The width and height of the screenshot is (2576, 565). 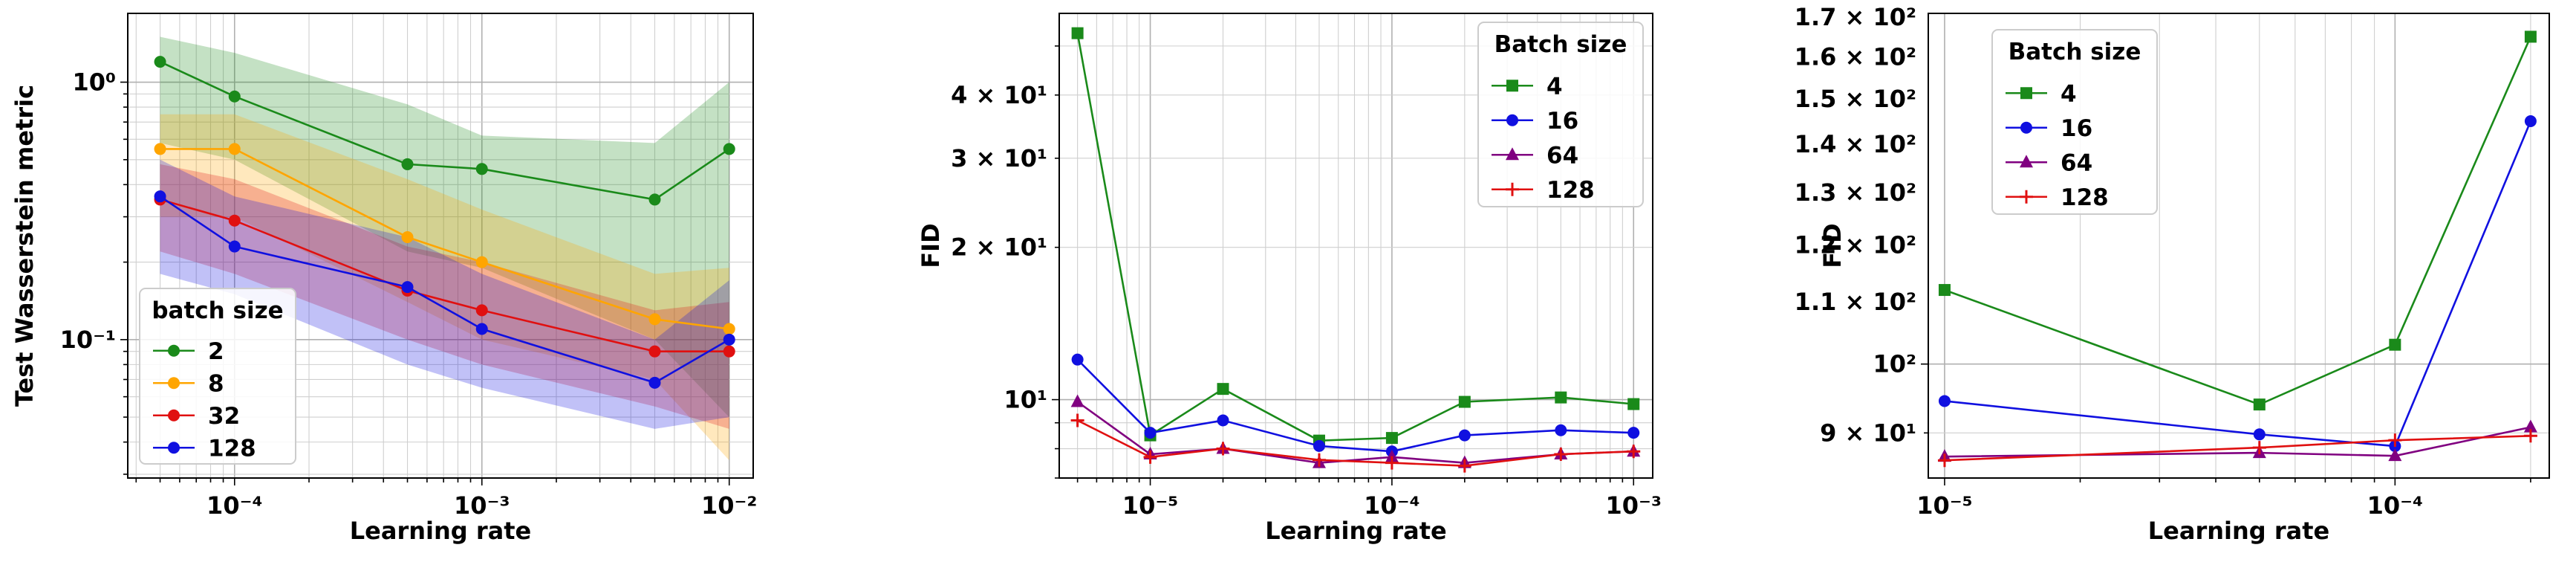 I want to click on y-tick-label: 1.3 × 10², so click(x=1856, y=193).